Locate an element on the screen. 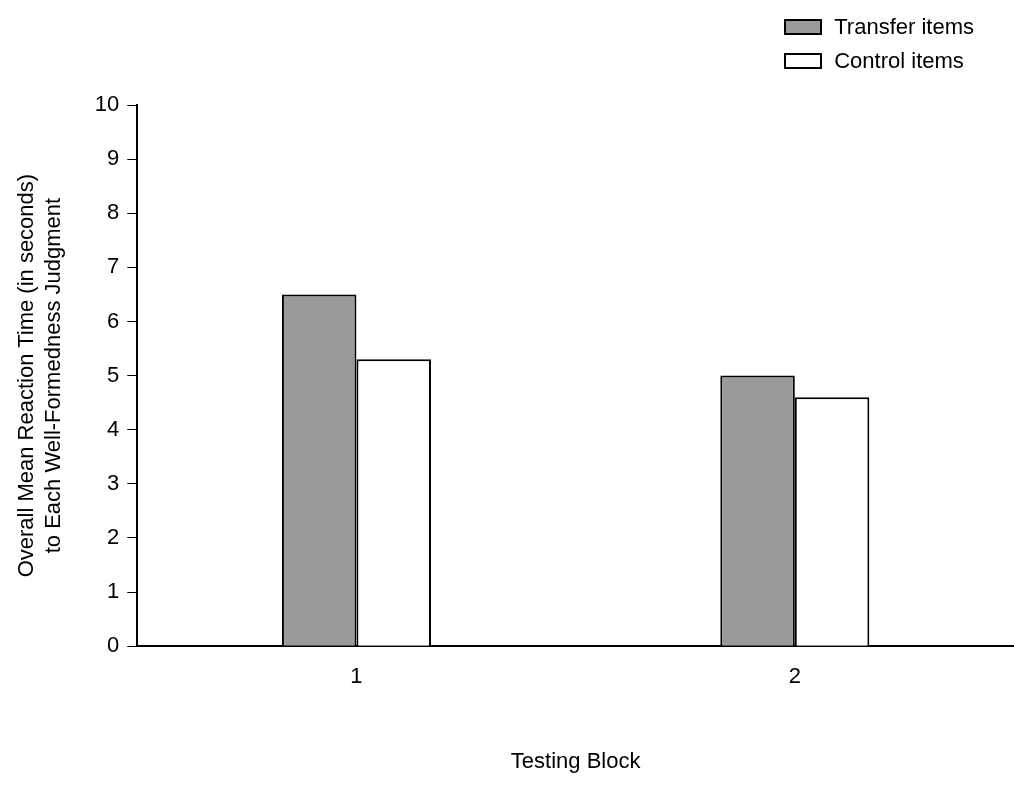  text: Control items is located at coordinates (899, 61).